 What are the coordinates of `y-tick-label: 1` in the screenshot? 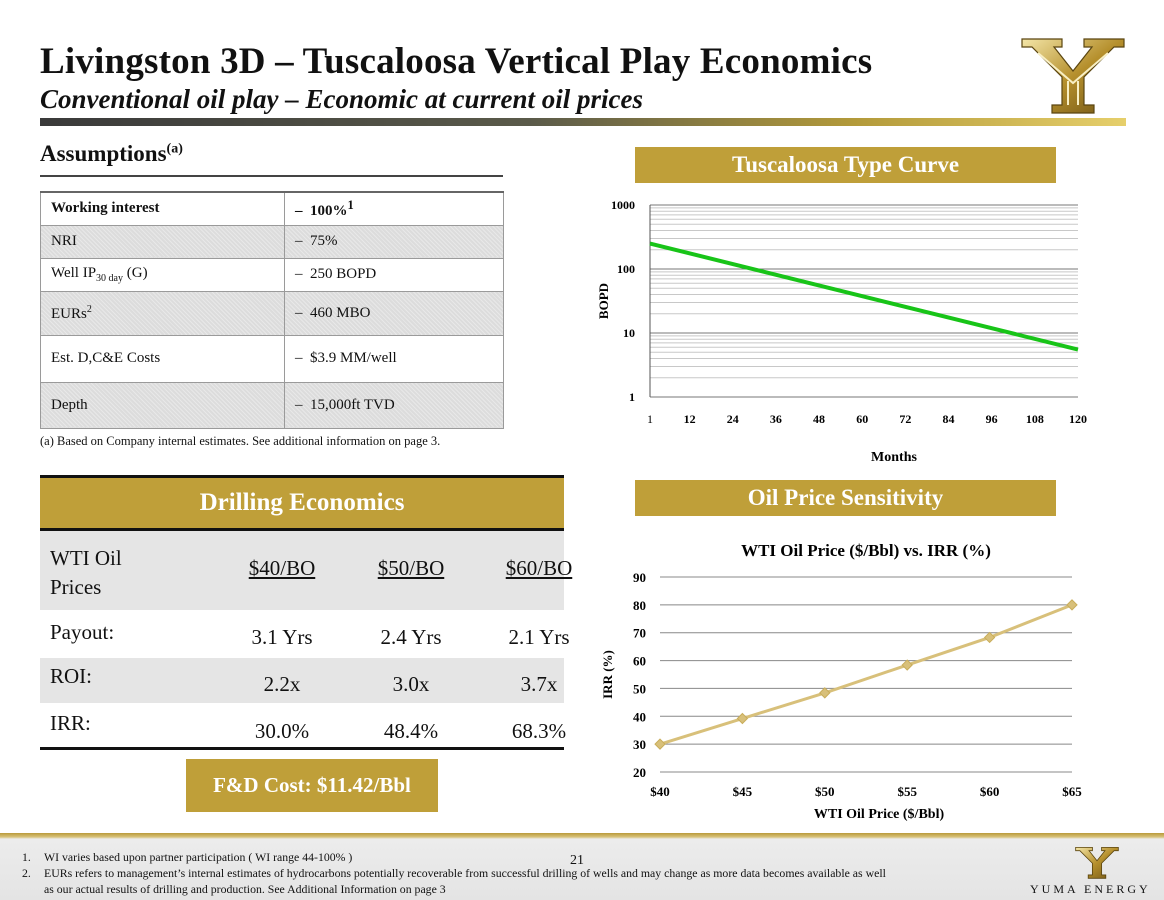 It's located at (632, 397).